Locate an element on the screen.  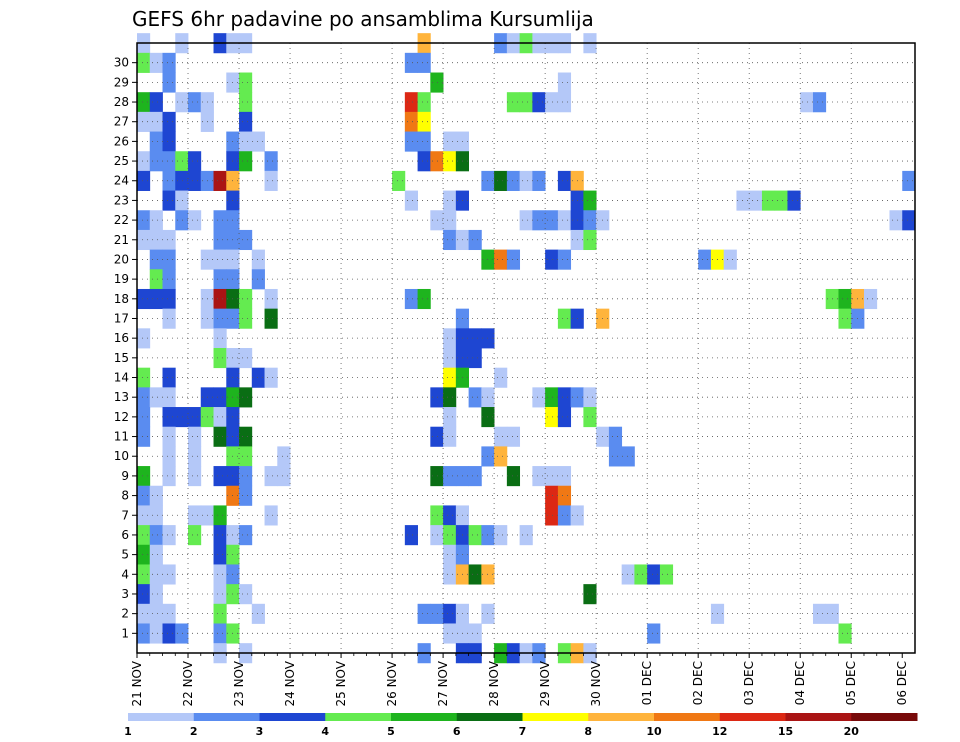
y-tick-label: 27 is located at coordinates (121, 122).